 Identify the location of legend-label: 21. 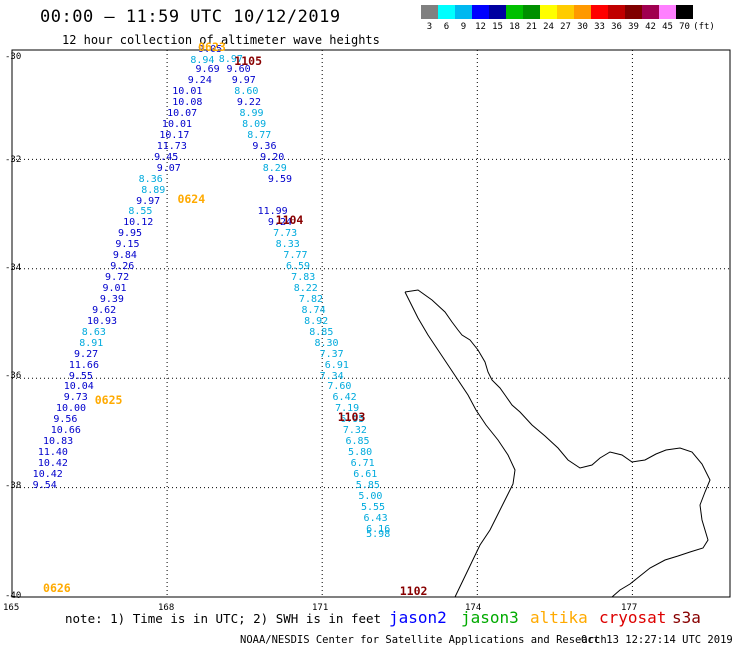
(531, 27).